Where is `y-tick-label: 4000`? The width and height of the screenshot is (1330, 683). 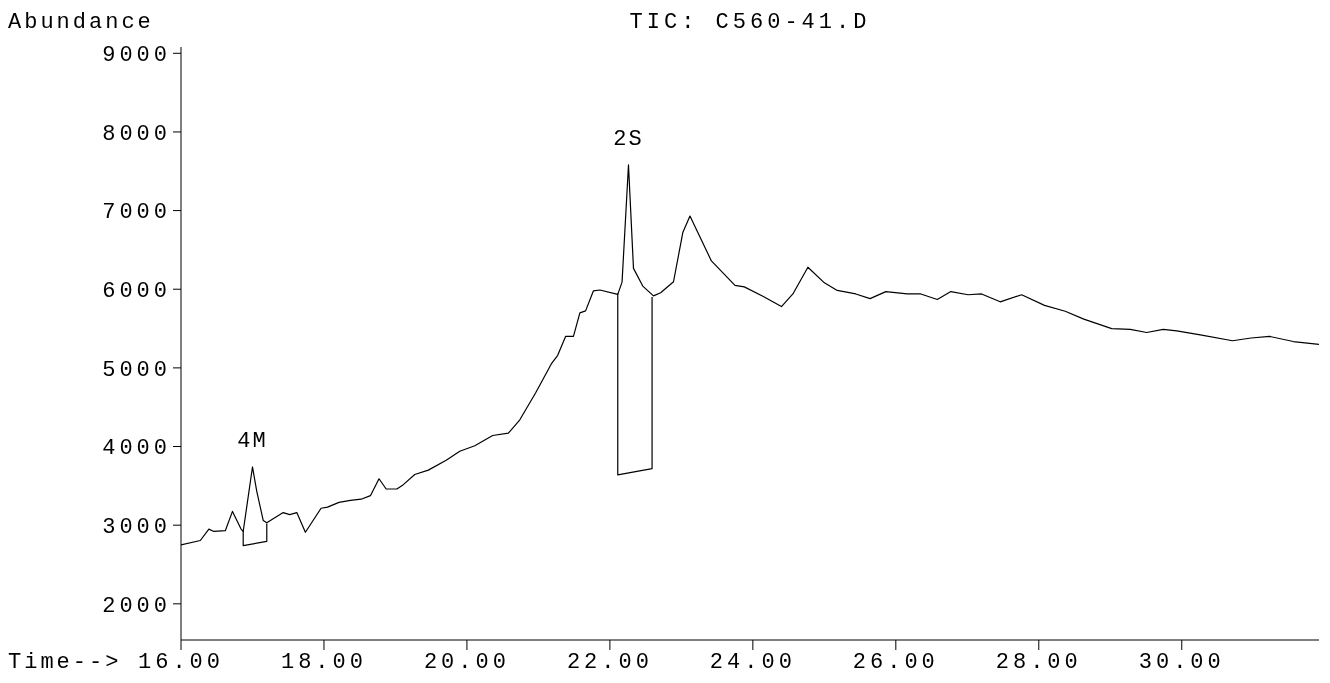 y-tick-label: 4000 is located at coordinates (136, 449).